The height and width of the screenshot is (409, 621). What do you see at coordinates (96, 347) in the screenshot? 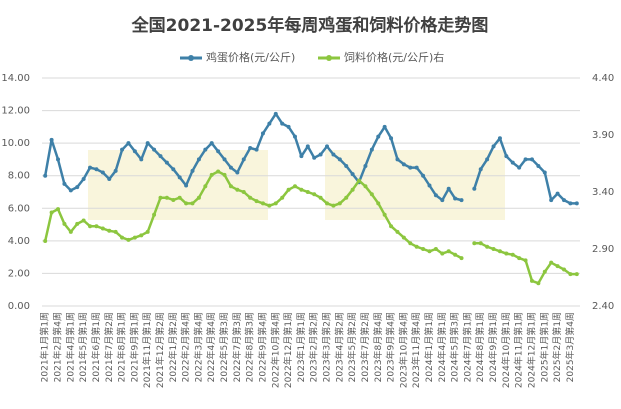
I see `x-tick-label: 2021年6月第1周` at bounding box center [96, 347].